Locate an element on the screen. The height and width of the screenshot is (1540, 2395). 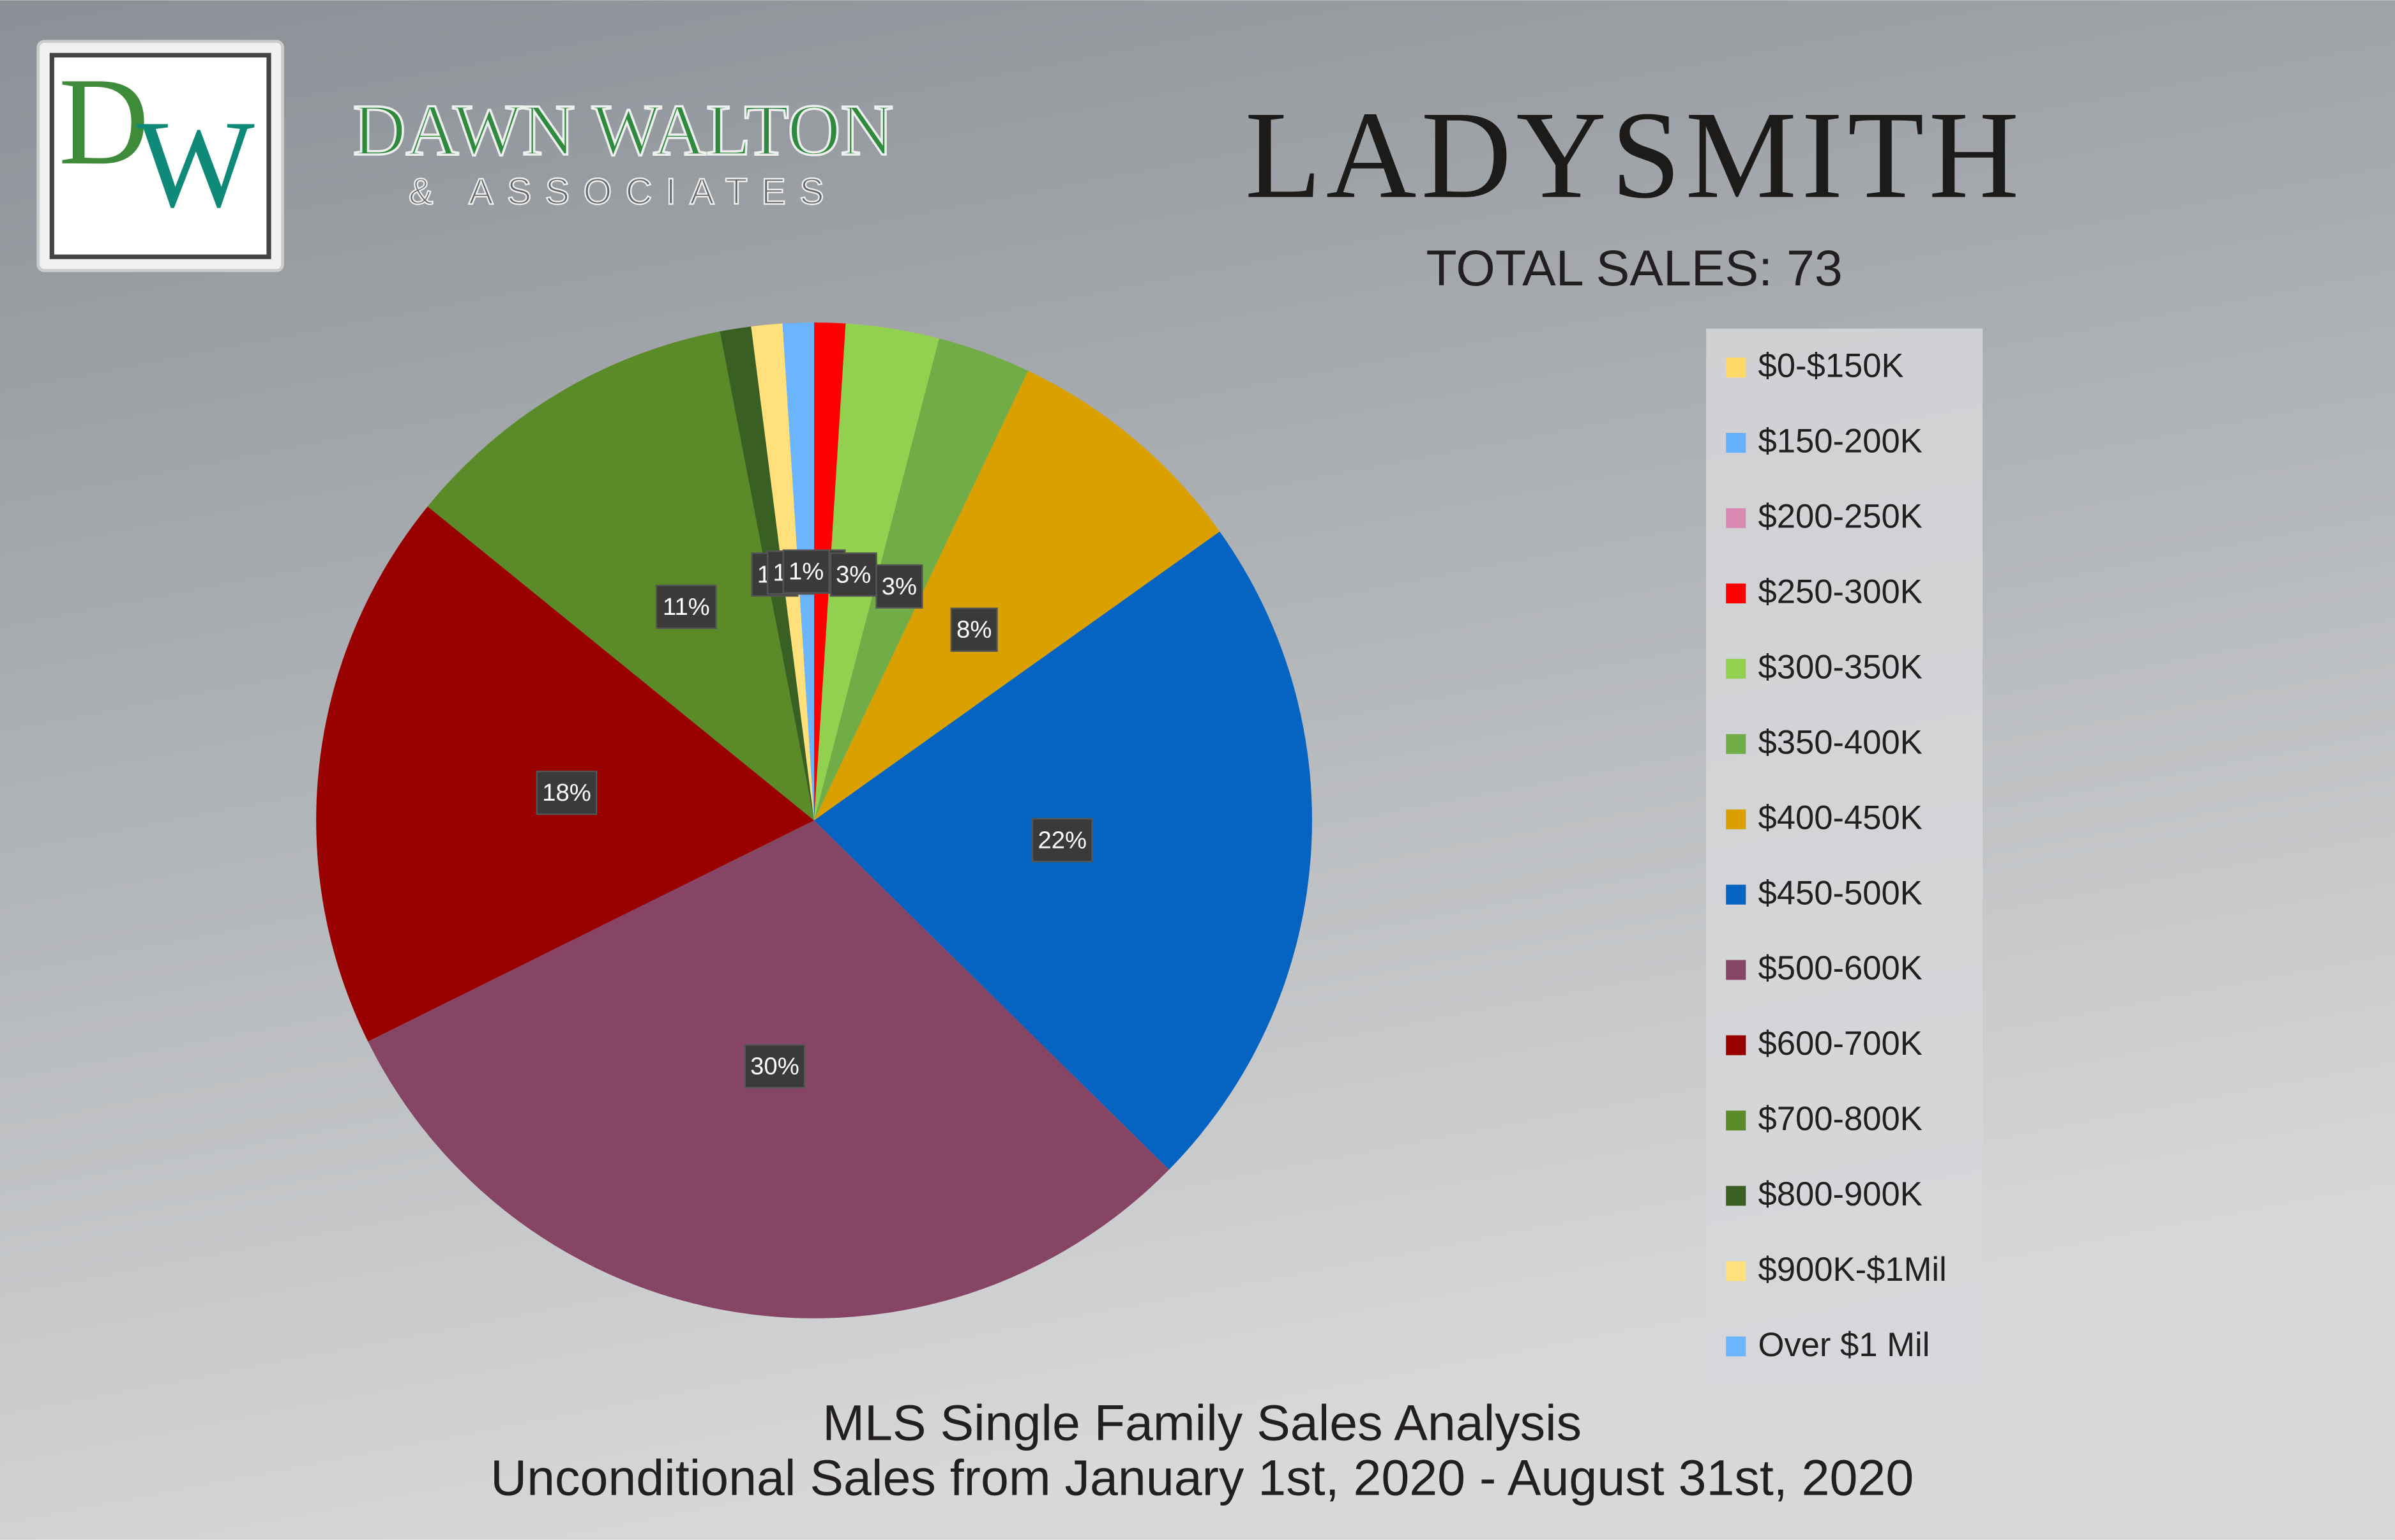
logo-box is located at coordinates (160, 155).